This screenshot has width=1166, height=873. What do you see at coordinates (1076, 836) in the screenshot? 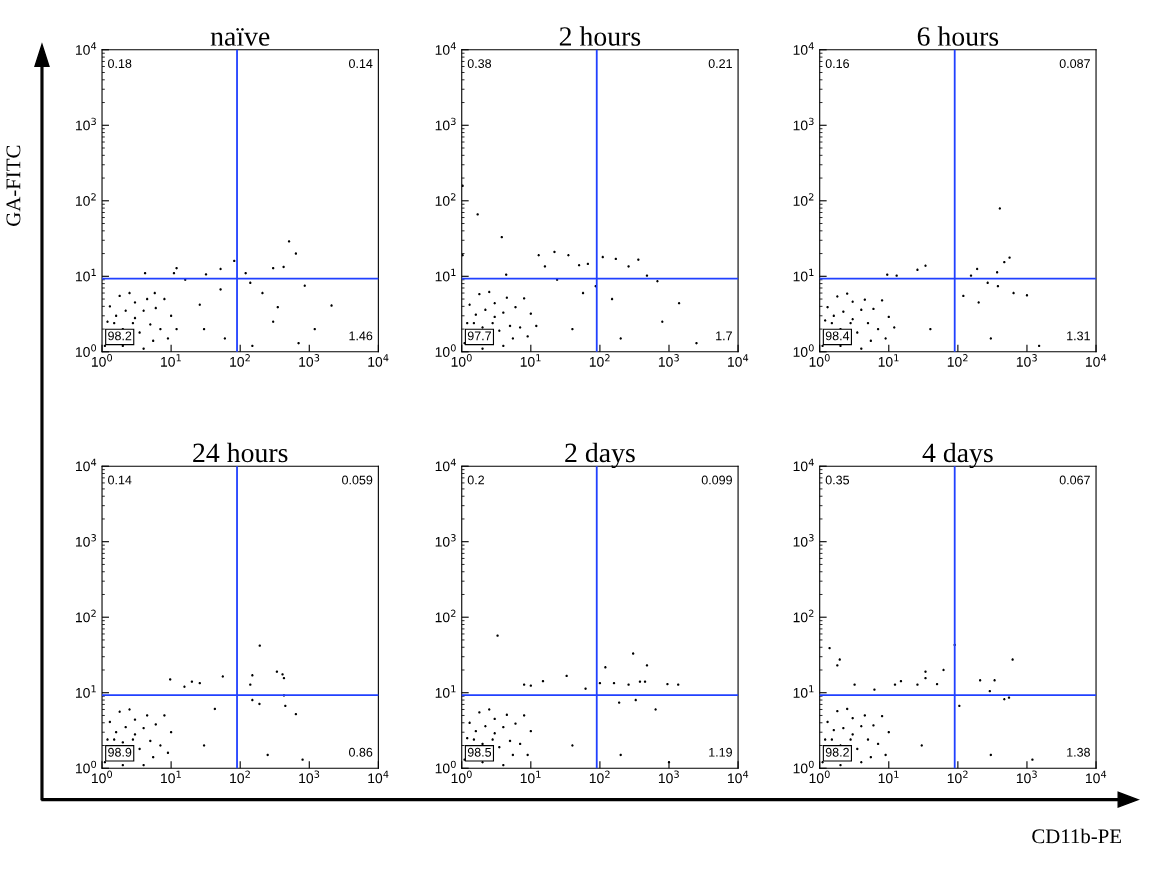
I see `x-axis-title: CD11b-PE` at bounding box center [1076, 836].